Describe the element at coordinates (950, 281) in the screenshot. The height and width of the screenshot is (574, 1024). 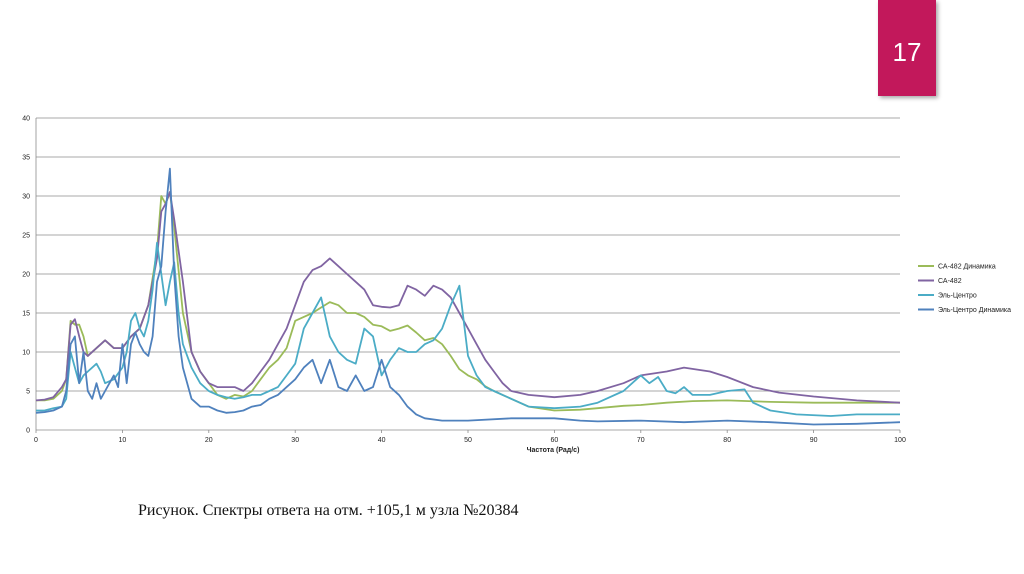
I see `legend-label: СА-482` at that location.